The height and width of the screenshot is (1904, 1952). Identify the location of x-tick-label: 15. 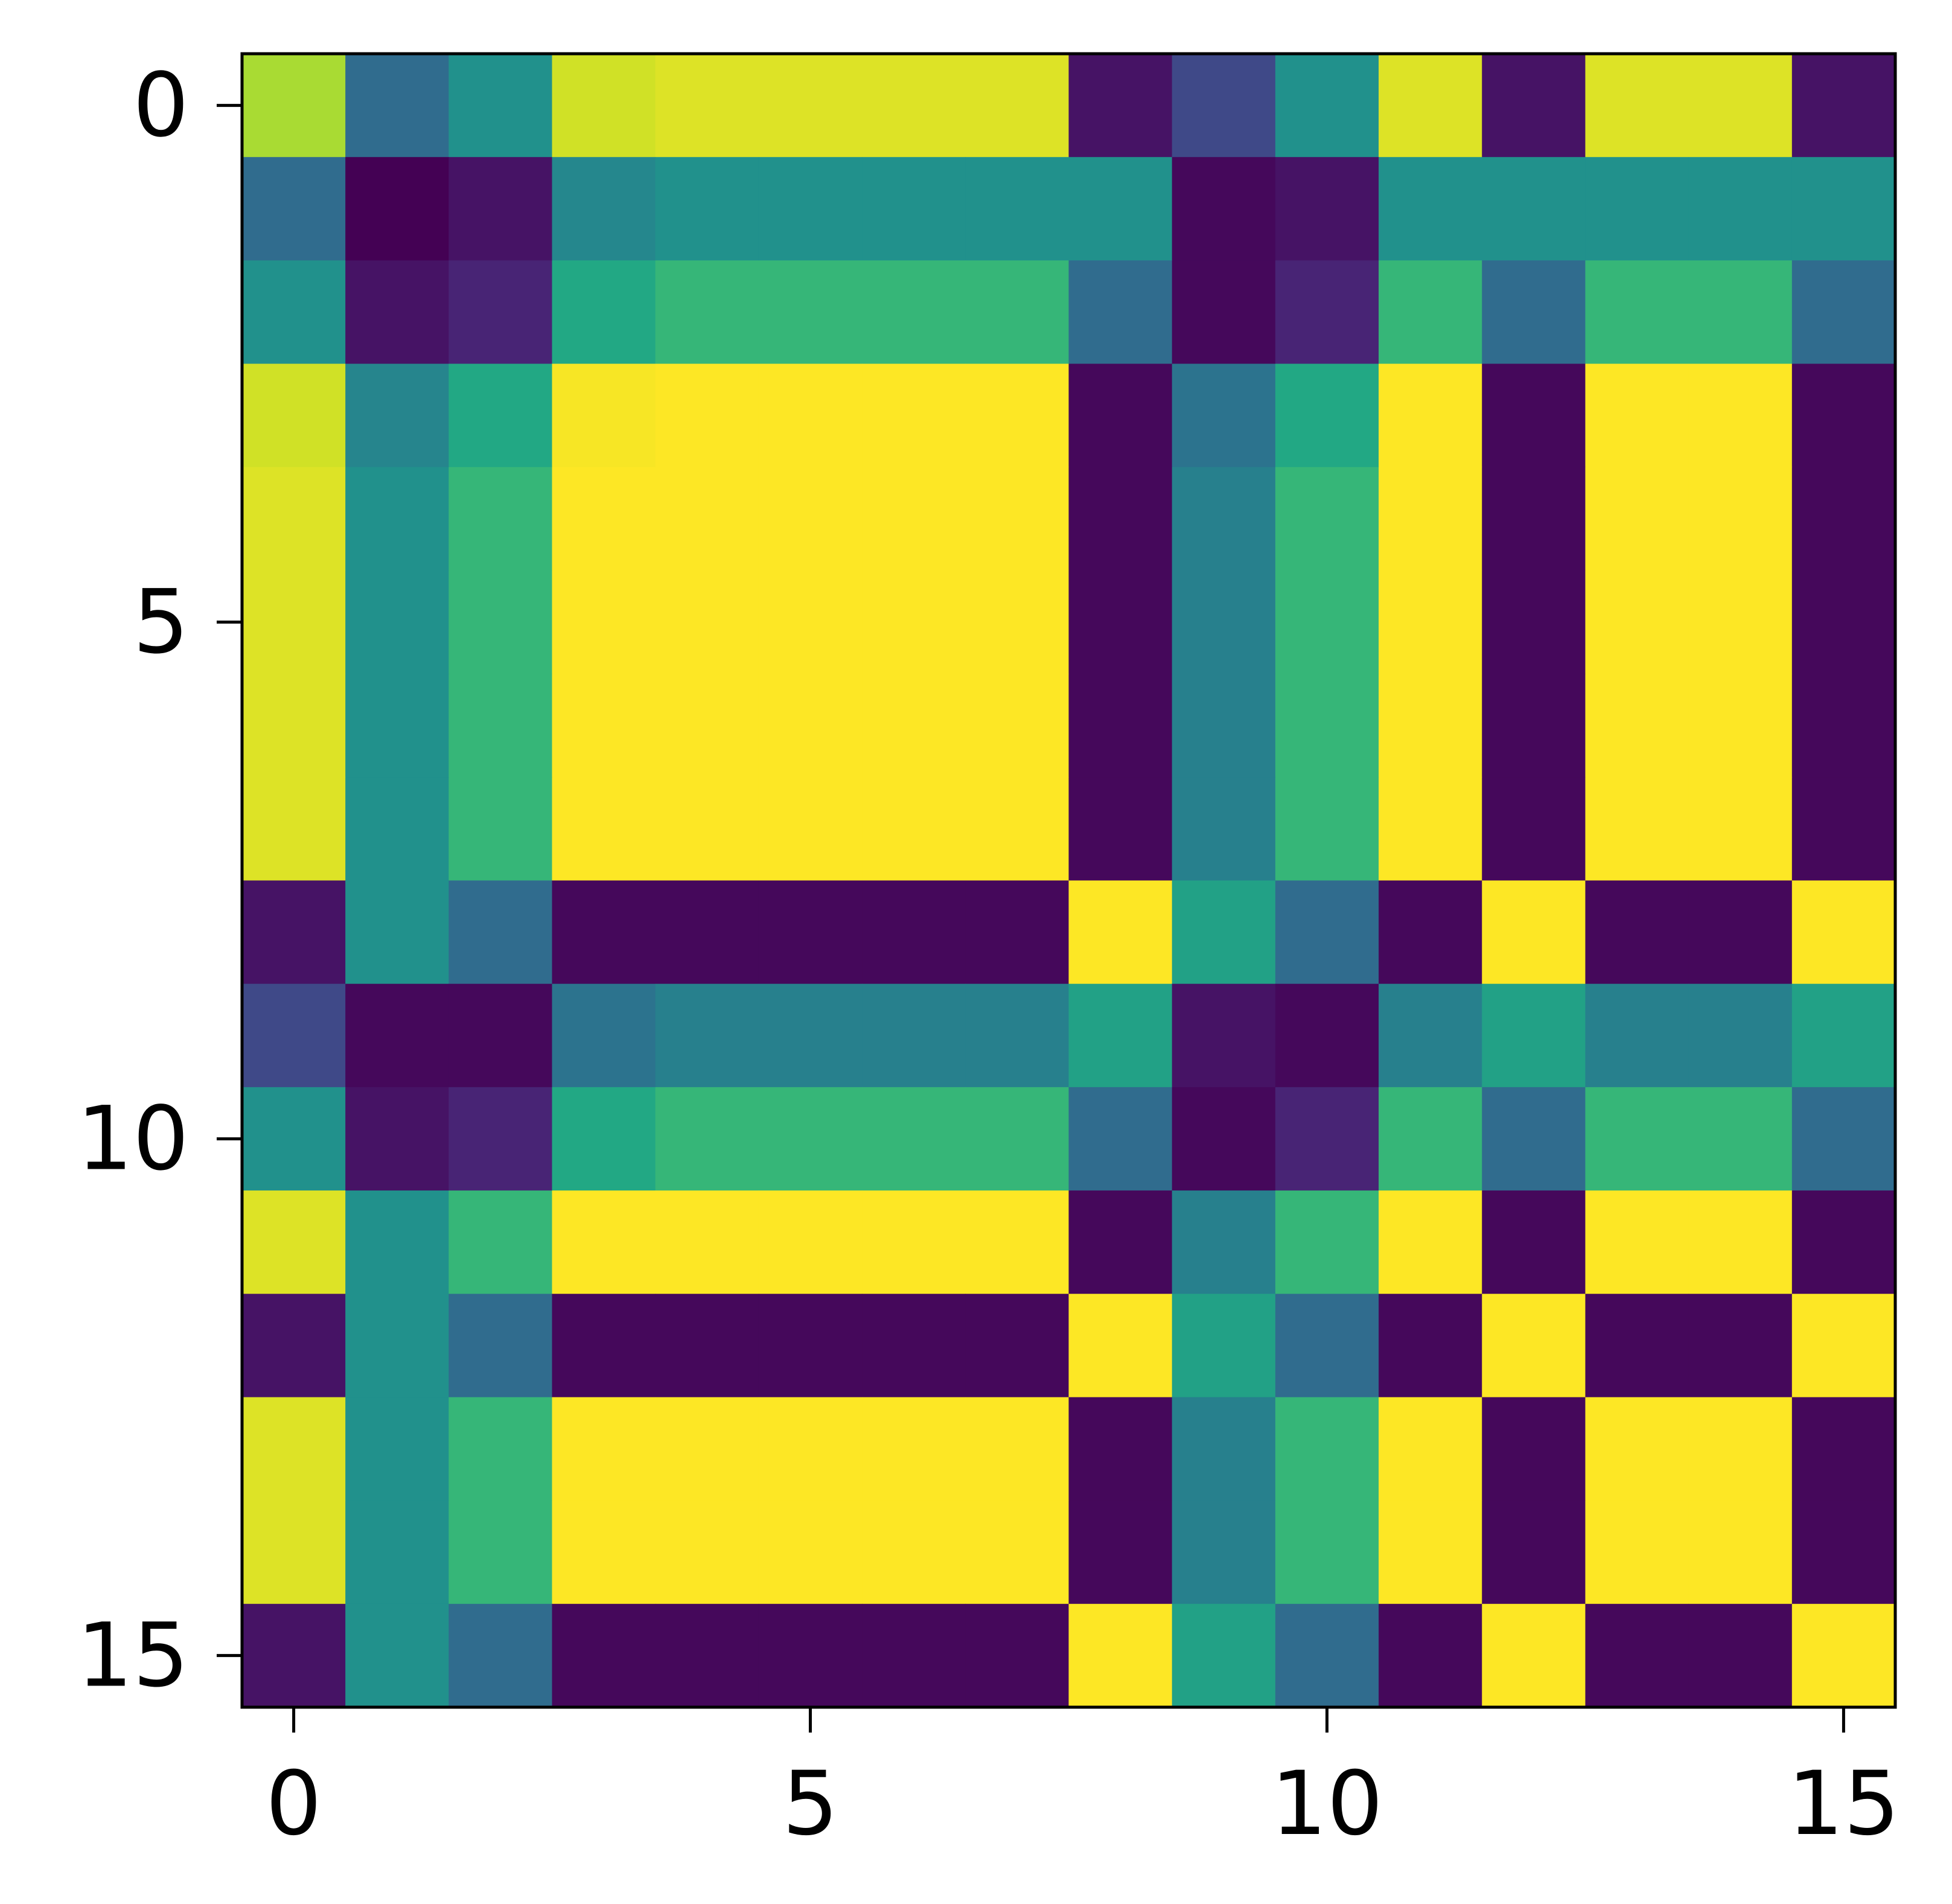
(1844, 1804).